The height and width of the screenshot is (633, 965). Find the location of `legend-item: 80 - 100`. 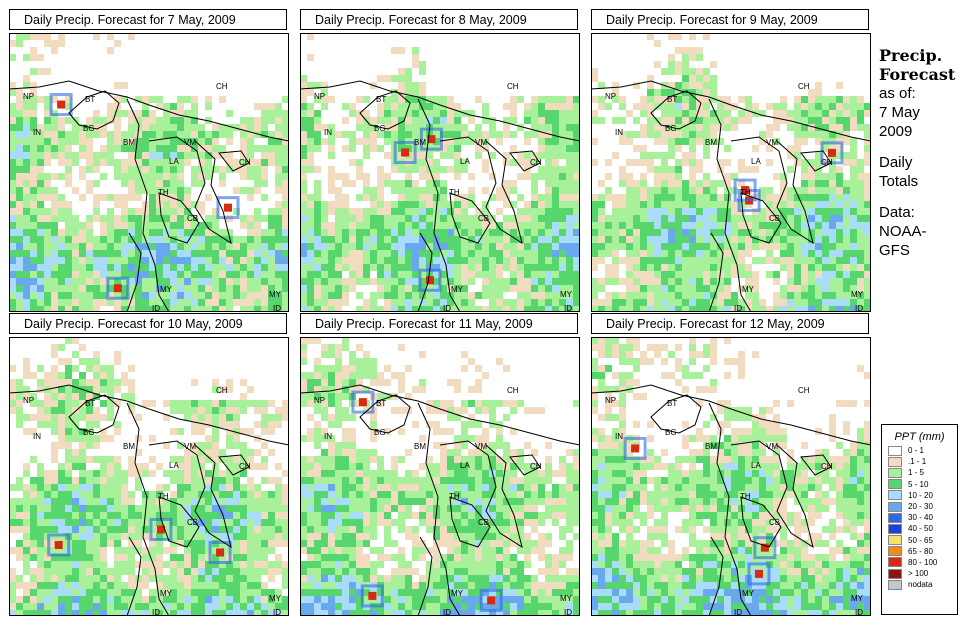

legend-item: 80 - 100 is located at coordinates (922, 562).